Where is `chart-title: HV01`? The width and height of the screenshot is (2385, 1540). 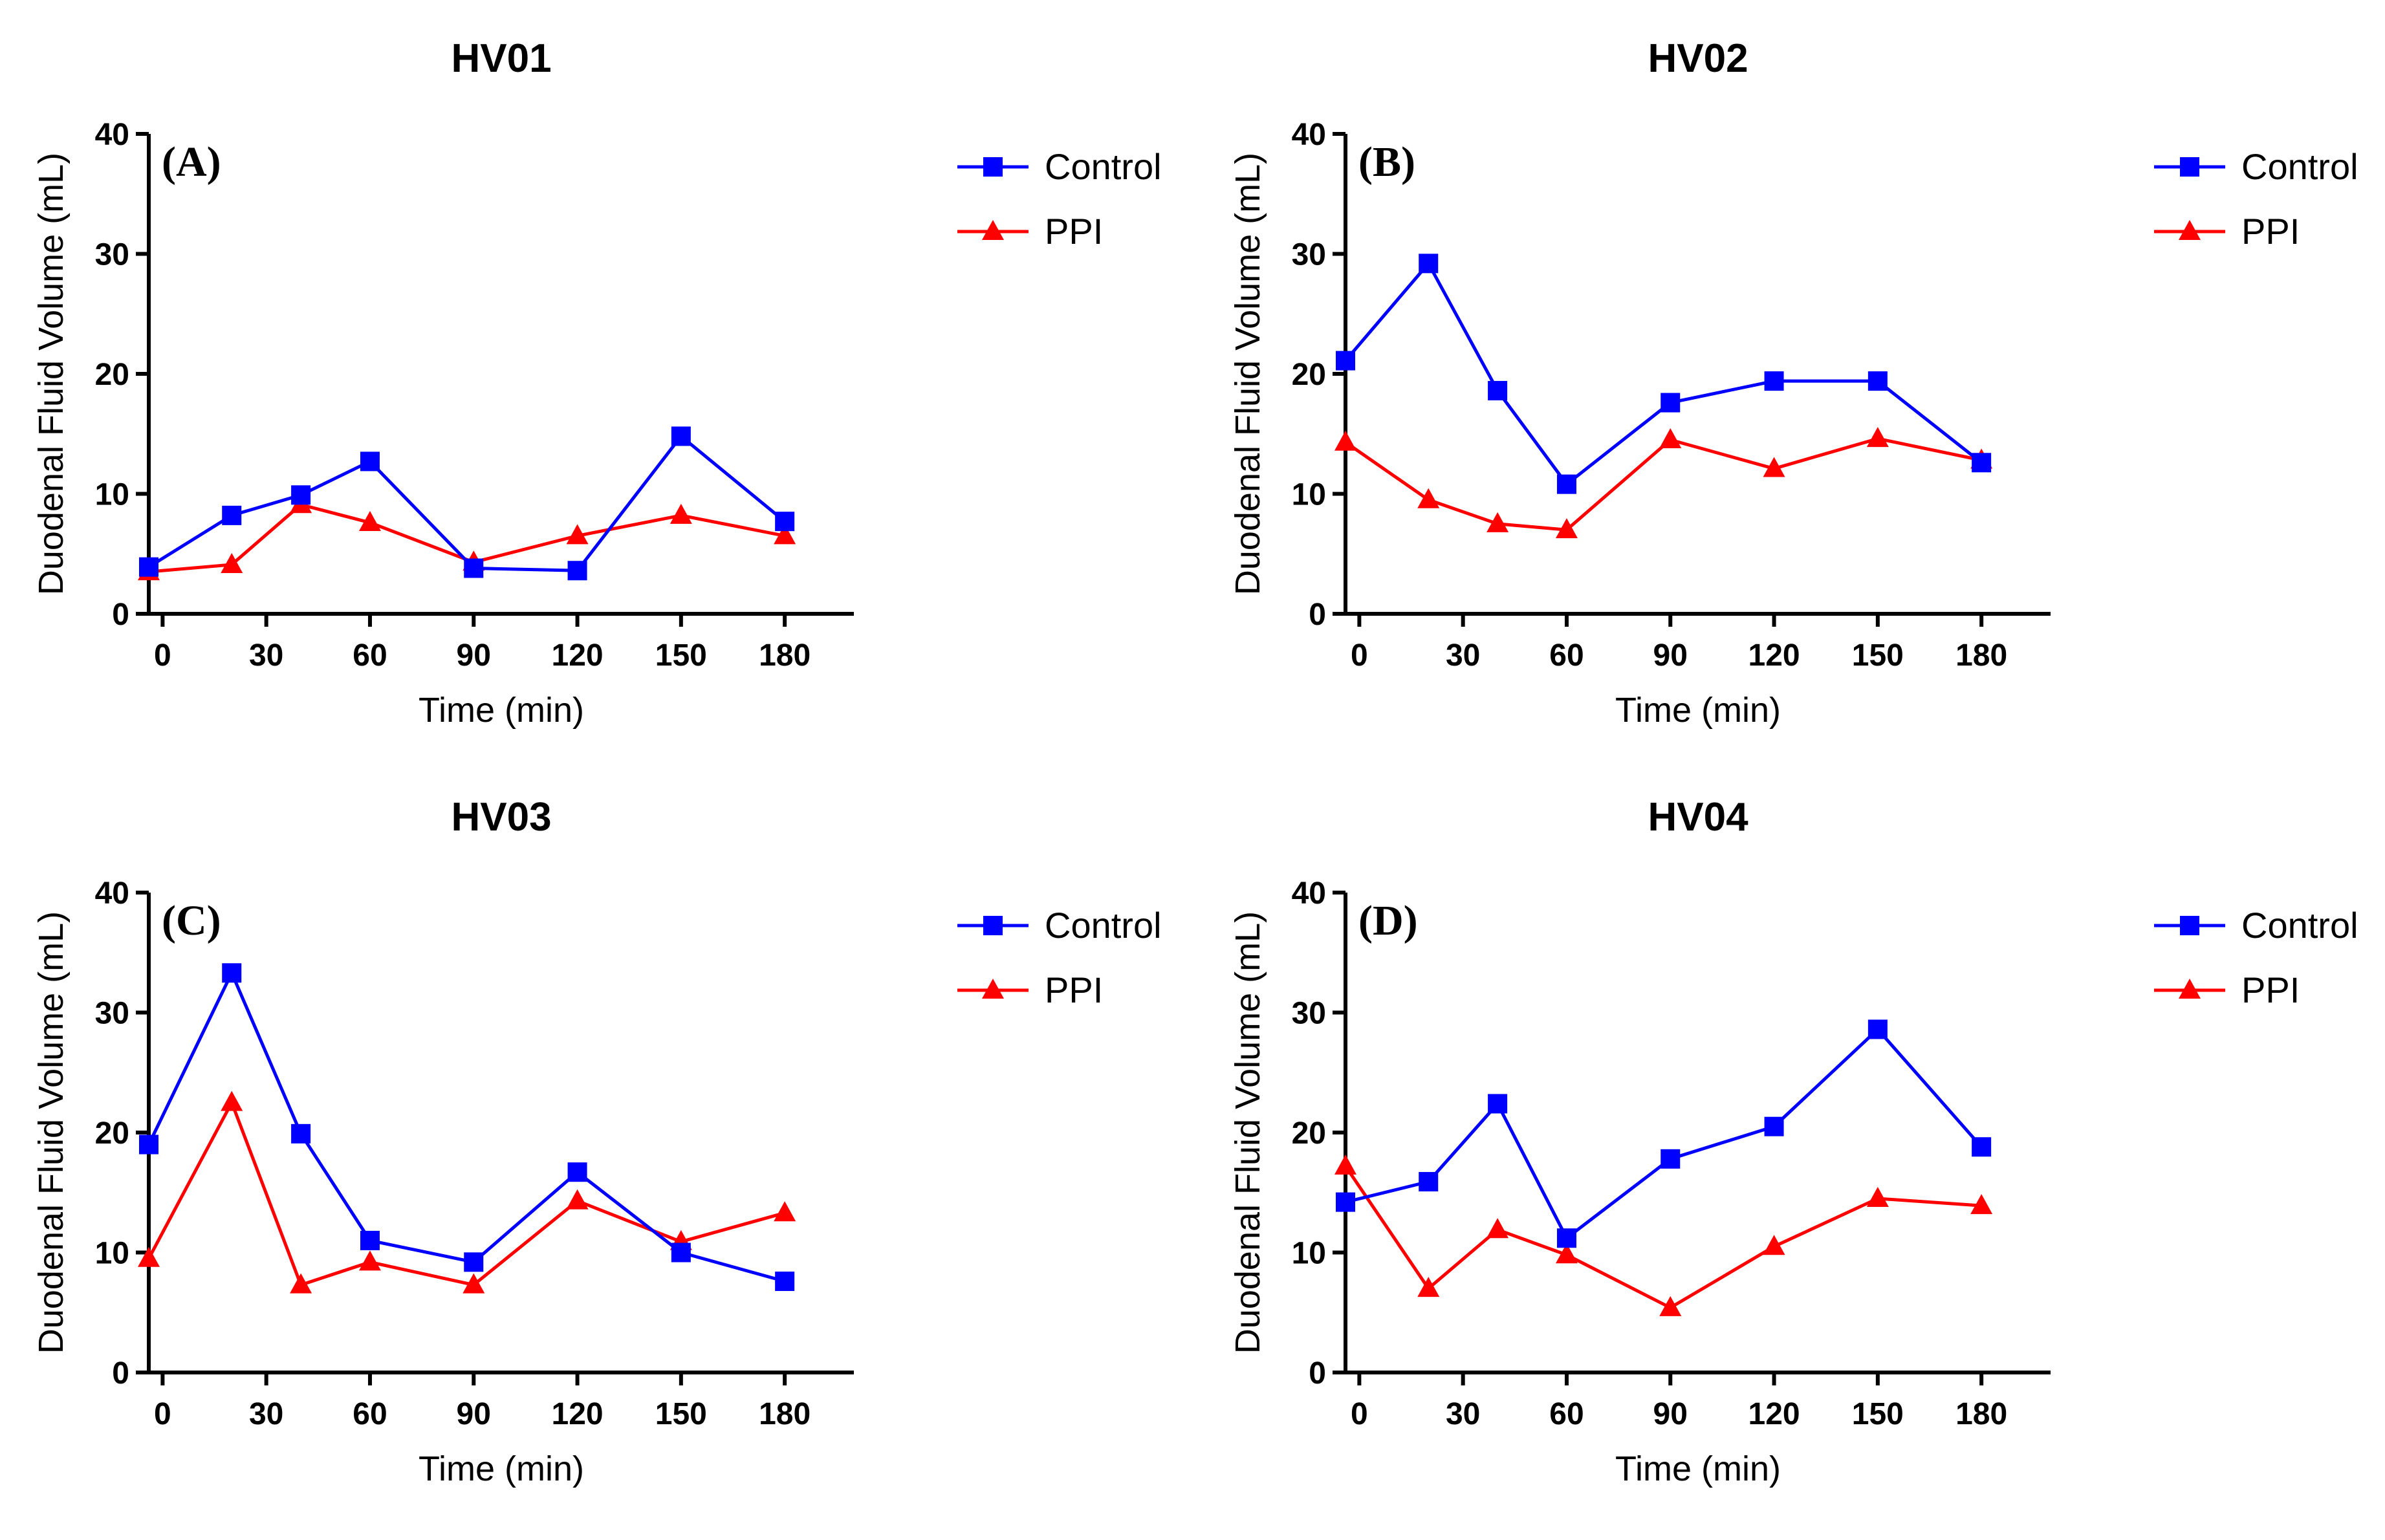
chart-title: HV01 is located at coordinates (501, 58).